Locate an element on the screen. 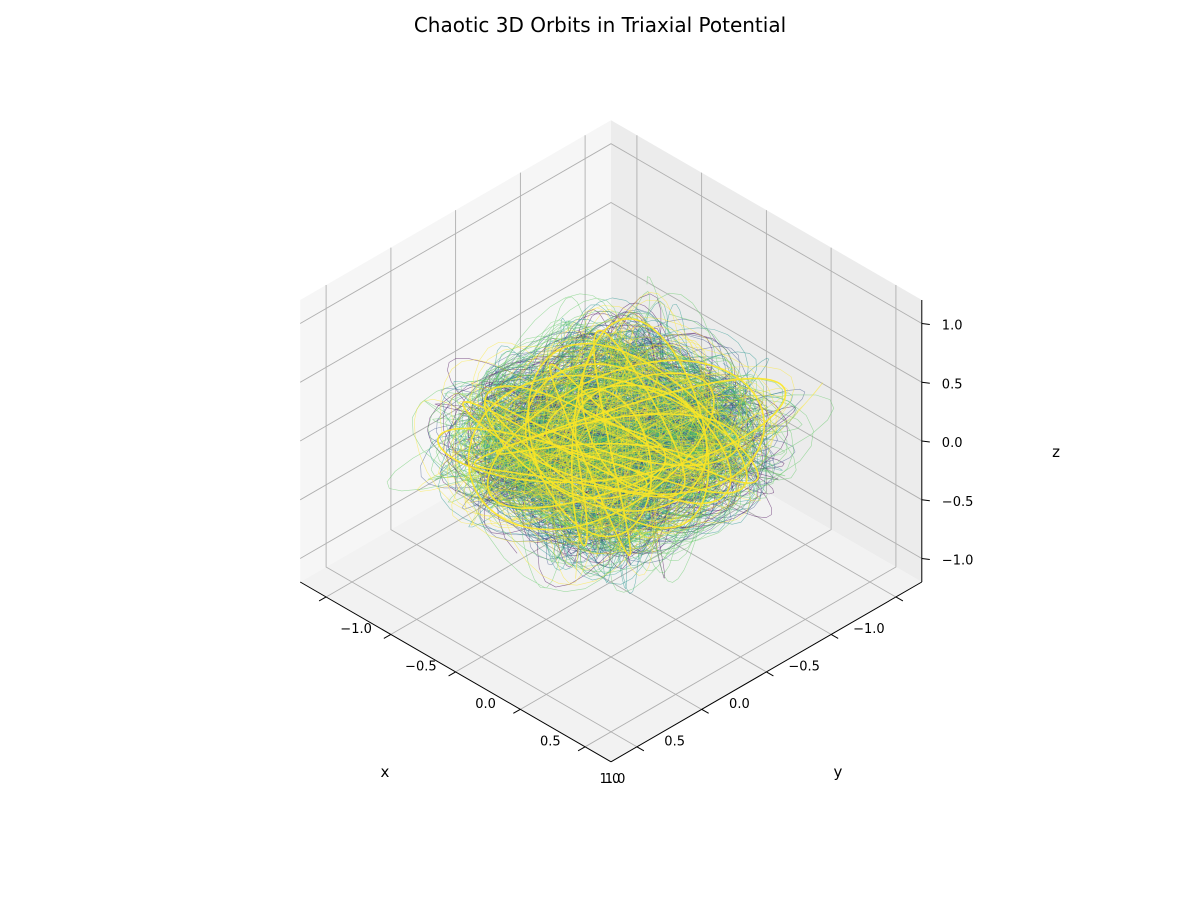 The height and width of the screenshot is (900, 1200). highlight-orbit is located at coordinates (612, 437).